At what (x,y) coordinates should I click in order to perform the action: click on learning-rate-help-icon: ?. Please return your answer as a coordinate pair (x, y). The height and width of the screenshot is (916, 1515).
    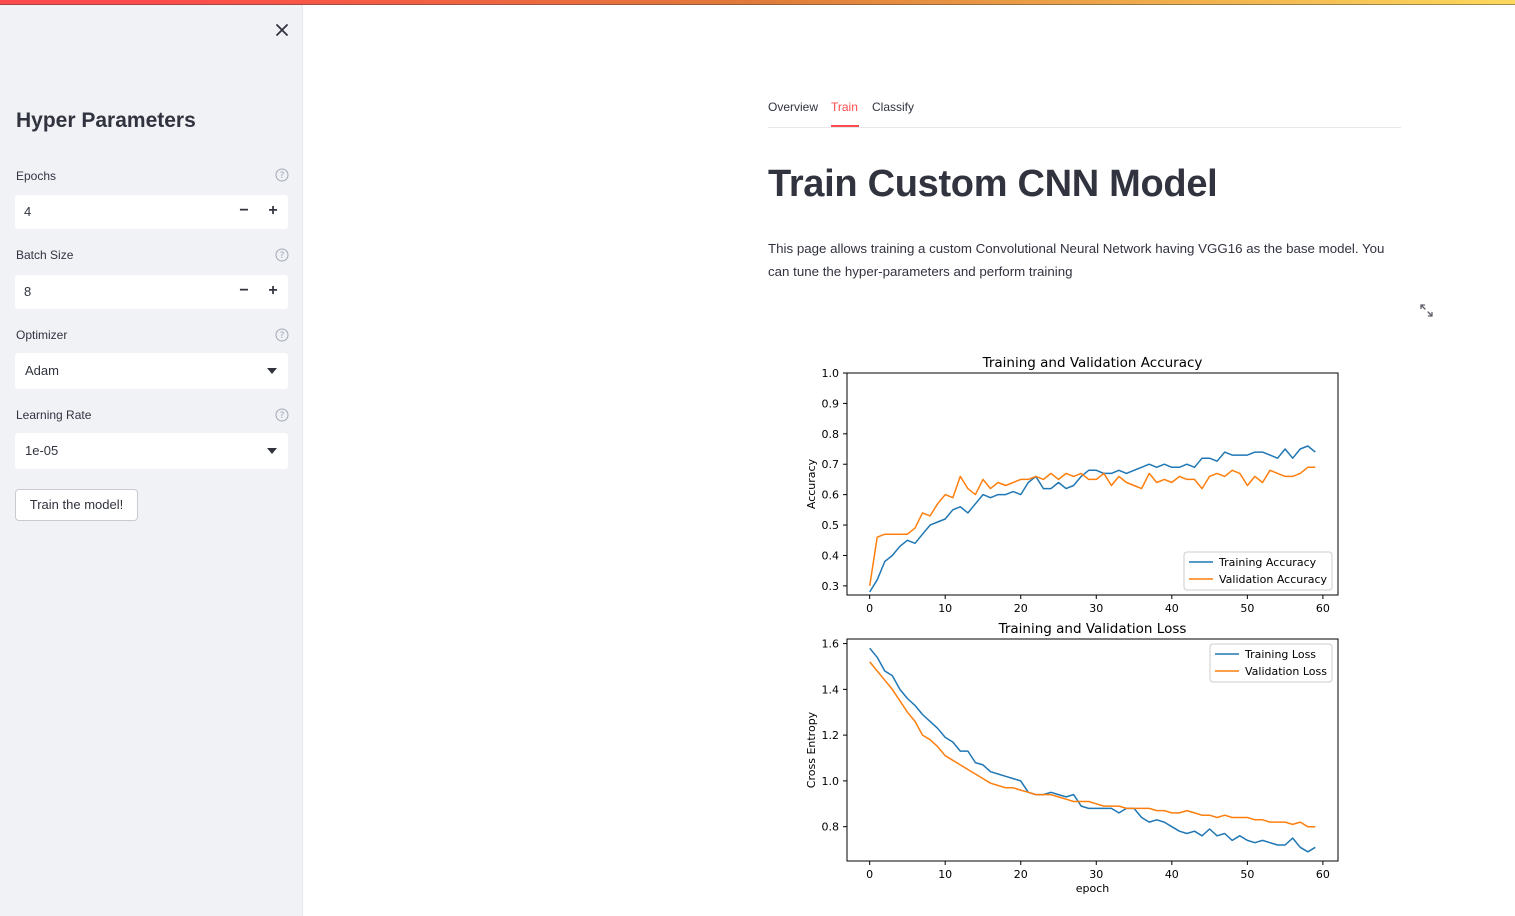
    Looking at the image, I should click on (282, 415).